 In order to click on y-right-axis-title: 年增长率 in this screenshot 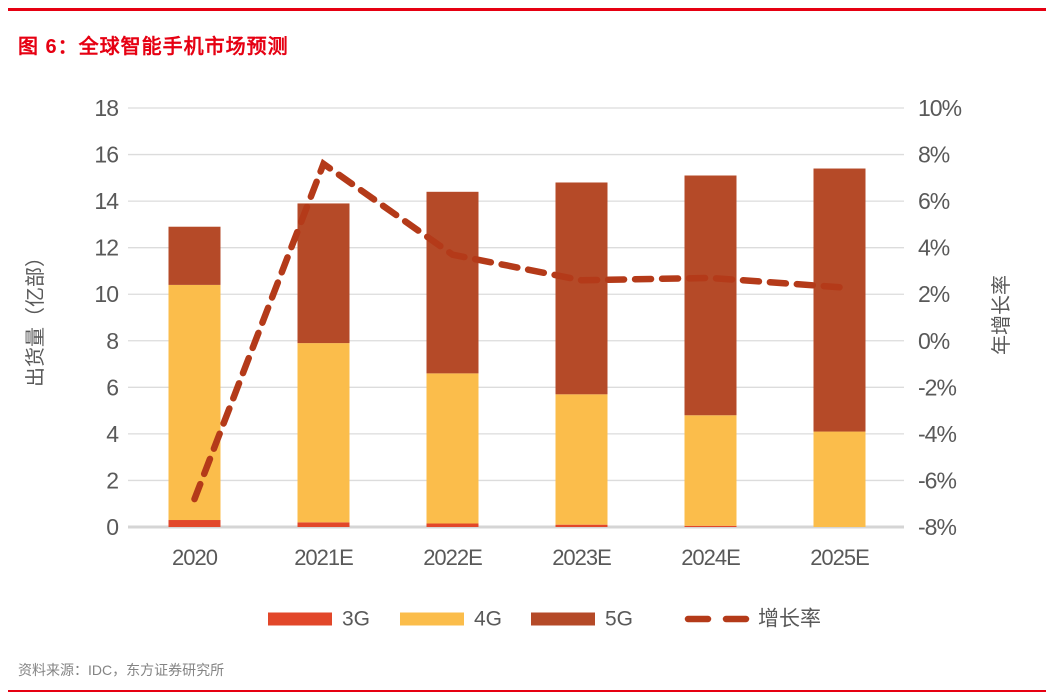, I will do `click(1001, 315)`.